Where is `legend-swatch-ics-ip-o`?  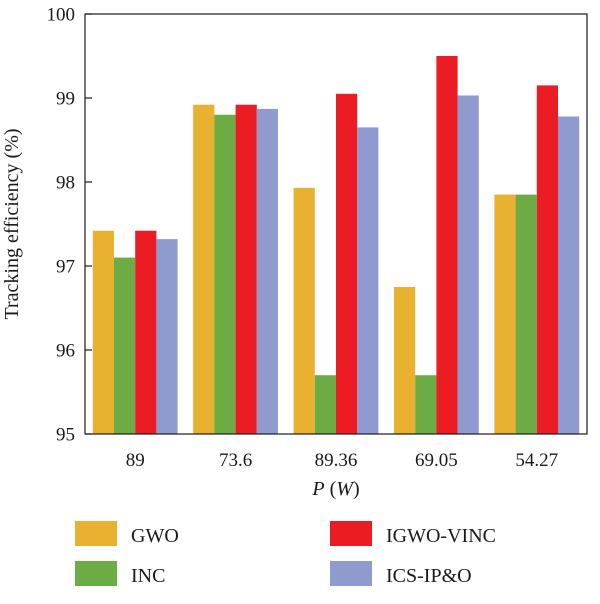
legend-swatch-ics-ip-o is located at coordinates (351, 573).